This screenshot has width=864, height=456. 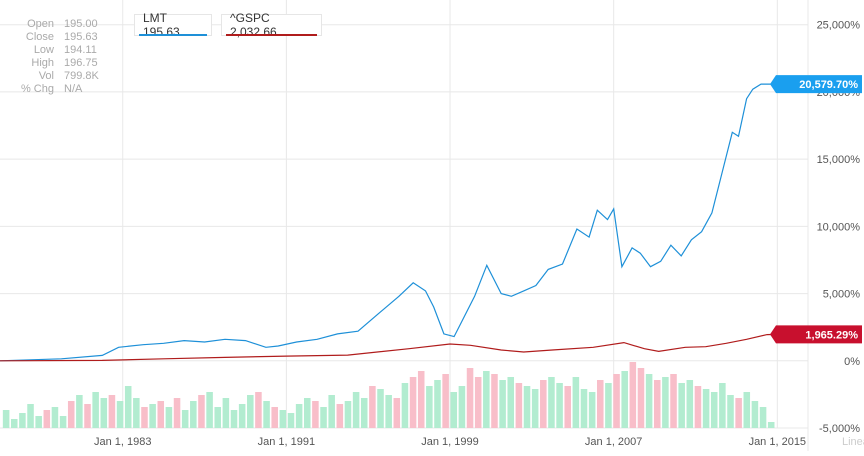 I want to click on y-tick-label: 5,000%, so click(x=842, y=295).